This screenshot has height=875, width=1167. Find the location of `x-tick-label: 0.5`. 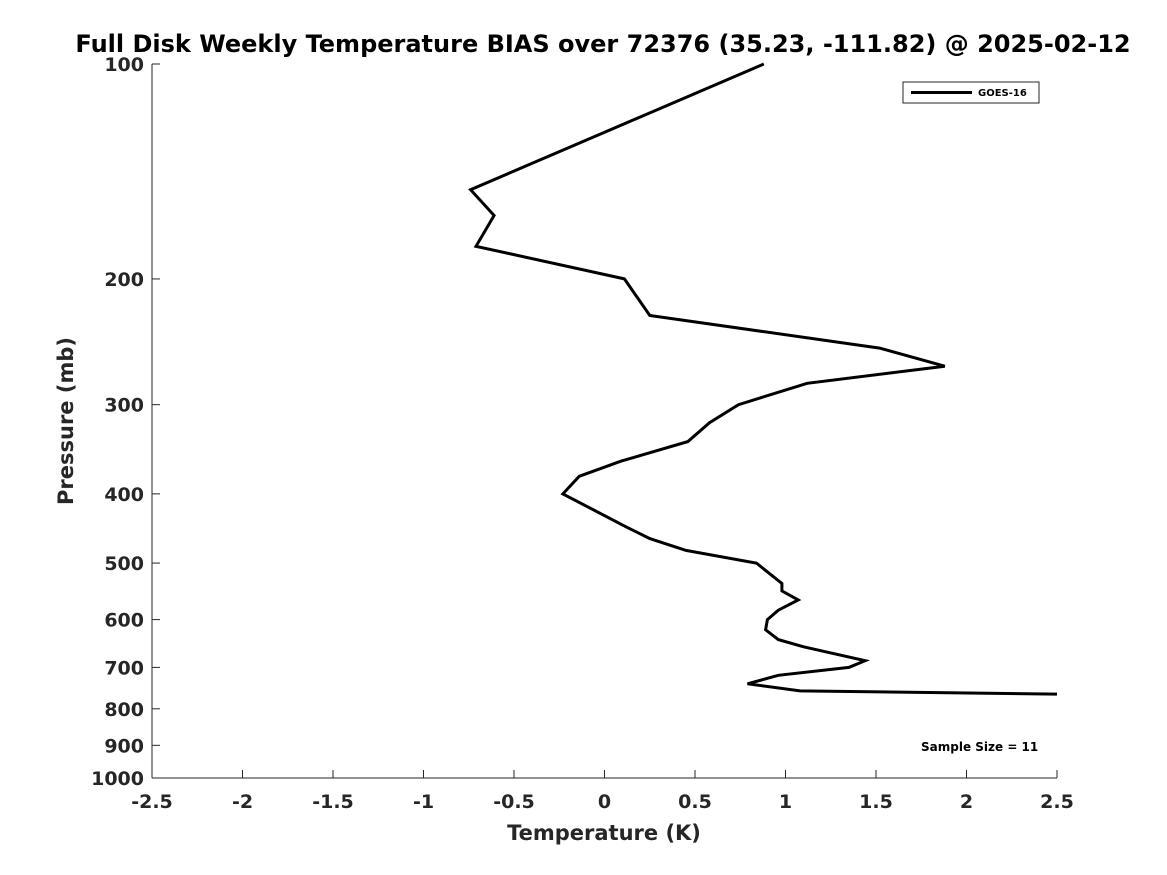

x-tick-label: 0.5 is located at coordinates (695, 802).